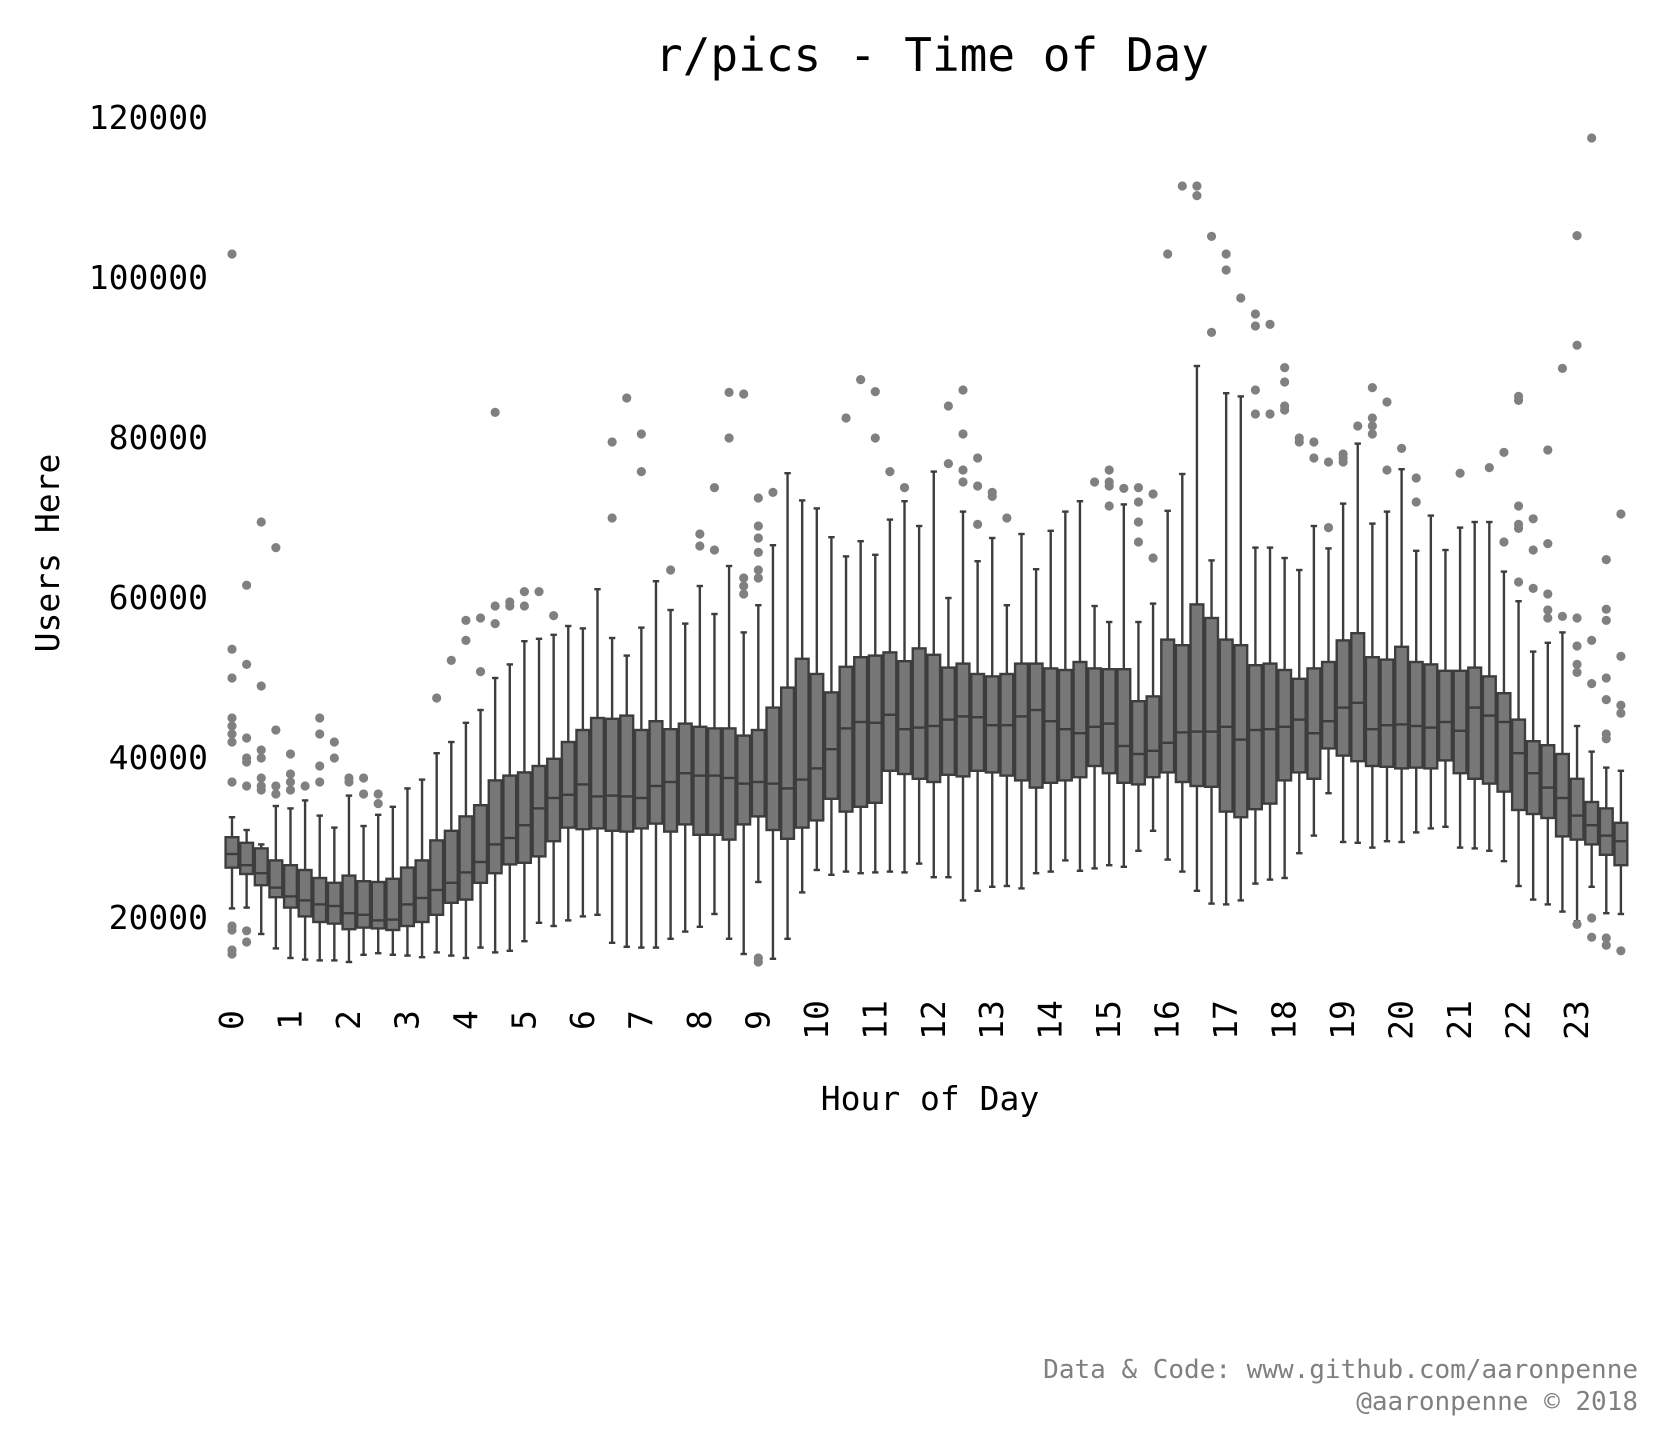 The height and width of the screenshot is (1441, 1658). What do you see at coordinates (930, 1098) in the screenshot?
I see `x-axis-label: Hour of Day` at bounding box center [930, 1098].